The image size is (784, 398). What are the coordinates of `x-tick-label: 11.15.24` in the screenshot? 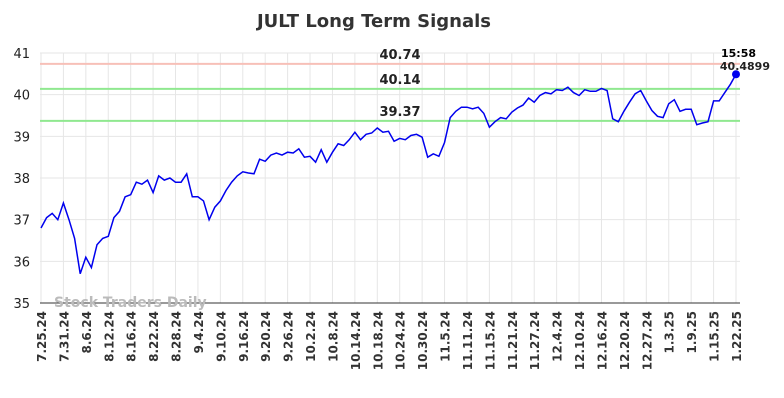 It's located at (490, 340).